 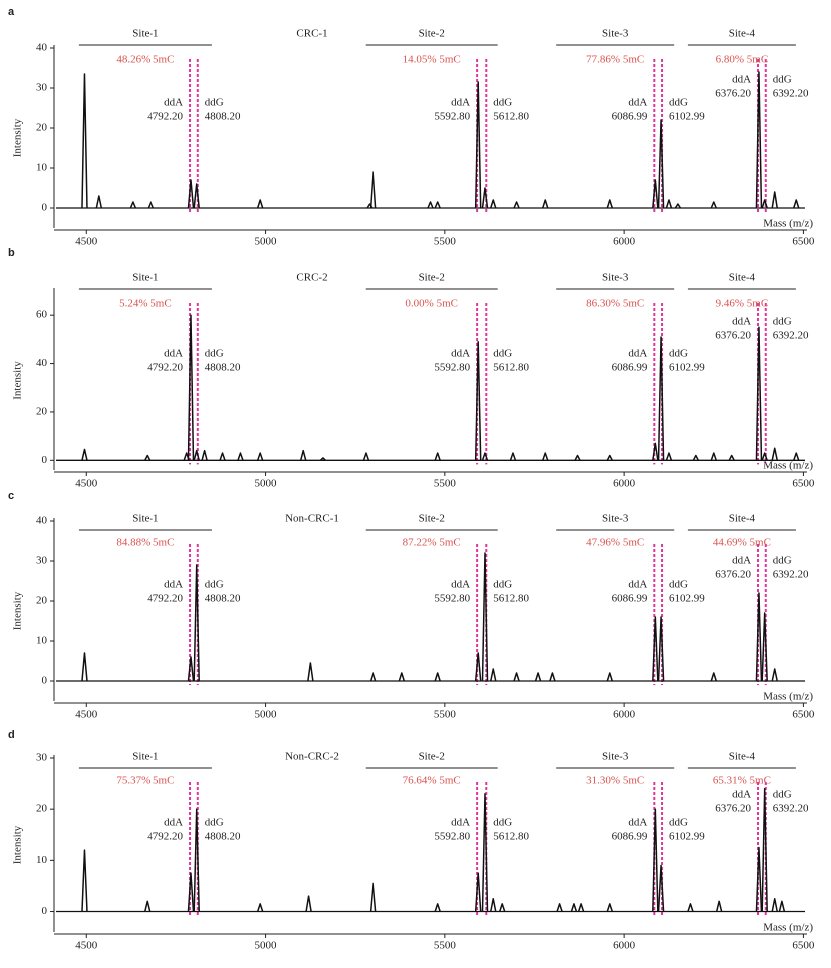 What do you see at coordinates (432, 543) in the screenshot?
I see `methylation-percent: 87.22% 5mC` at bounding box center [432, 543].